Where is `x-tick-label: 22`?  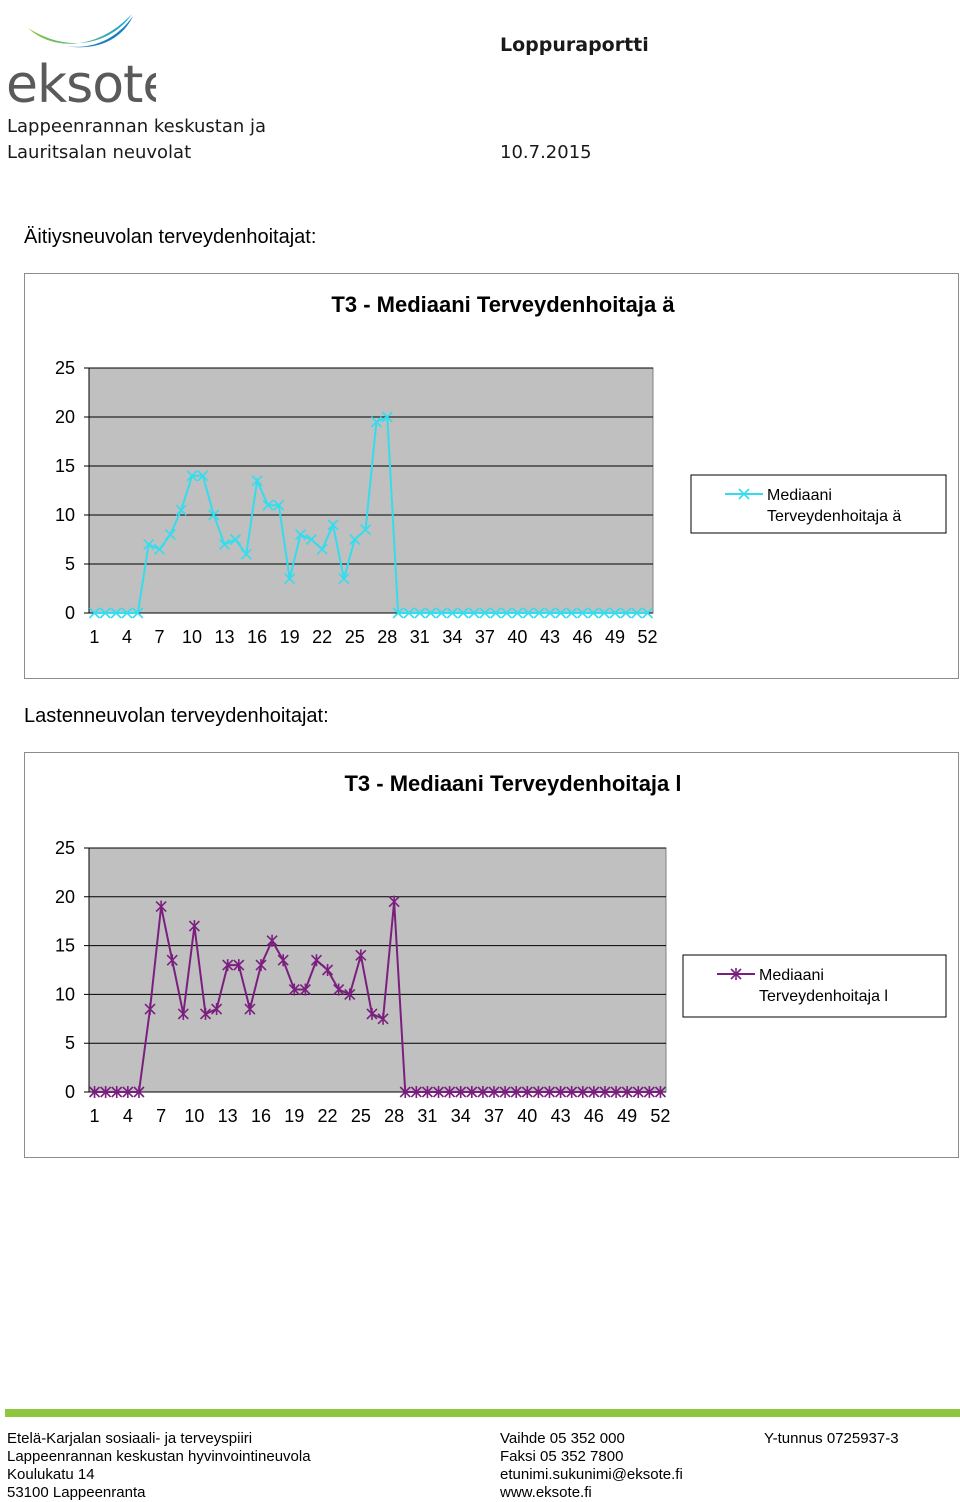
x-tick-label: 22 is located at coordinates (322, 637).